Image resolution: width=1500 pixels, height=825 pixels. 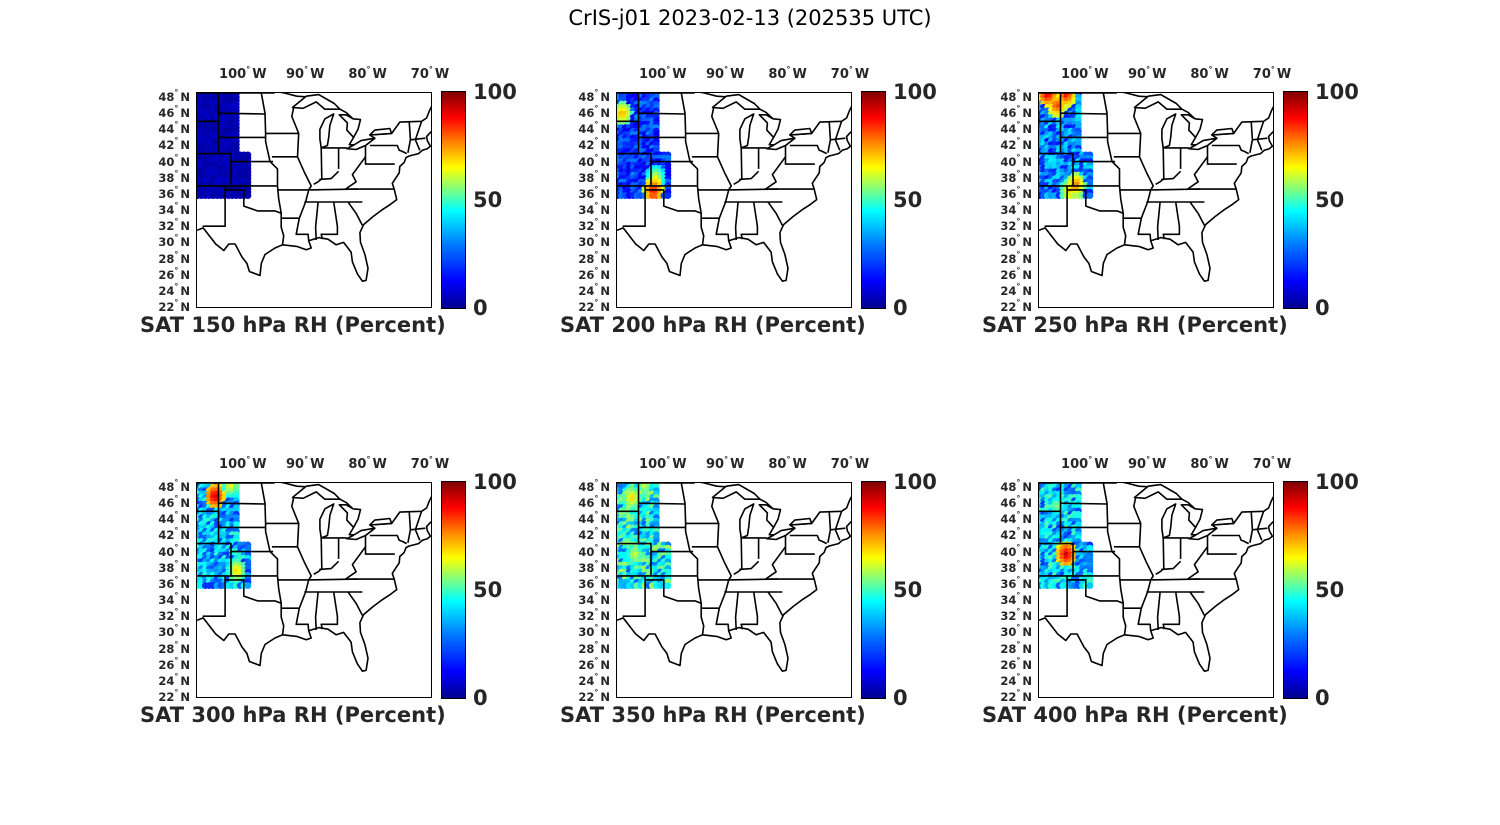 I want to click on colorbar-tick-label: 50, so click(x=1330, y=200).